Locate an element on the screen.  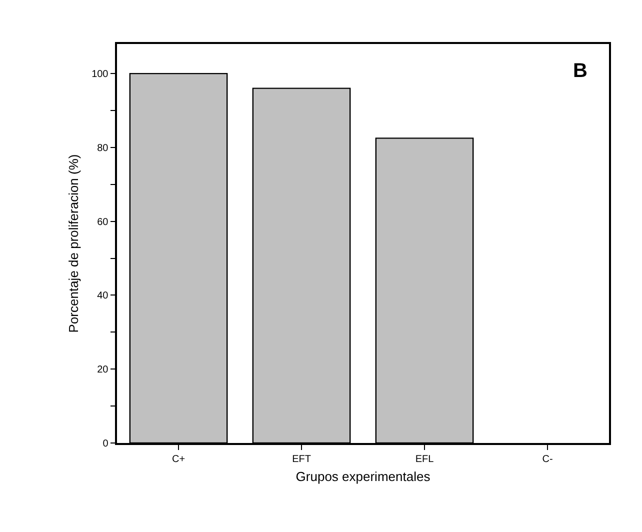
x-tick-label: EFL is located at coordinates (424, 459).